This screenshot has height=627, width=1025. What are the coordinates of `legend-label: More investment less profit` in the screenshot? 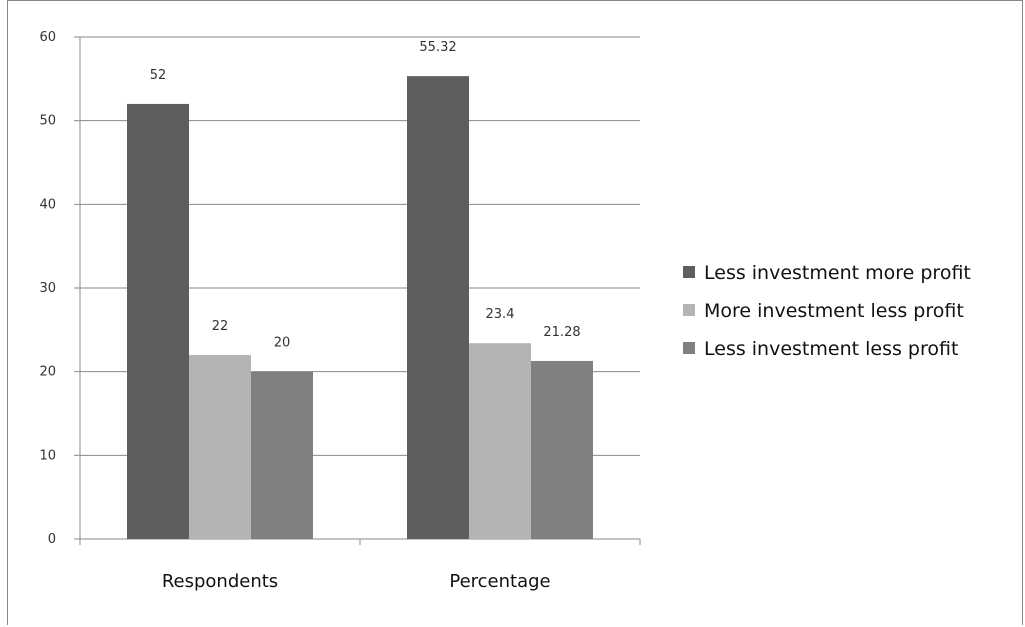 It's located at (834, 311).